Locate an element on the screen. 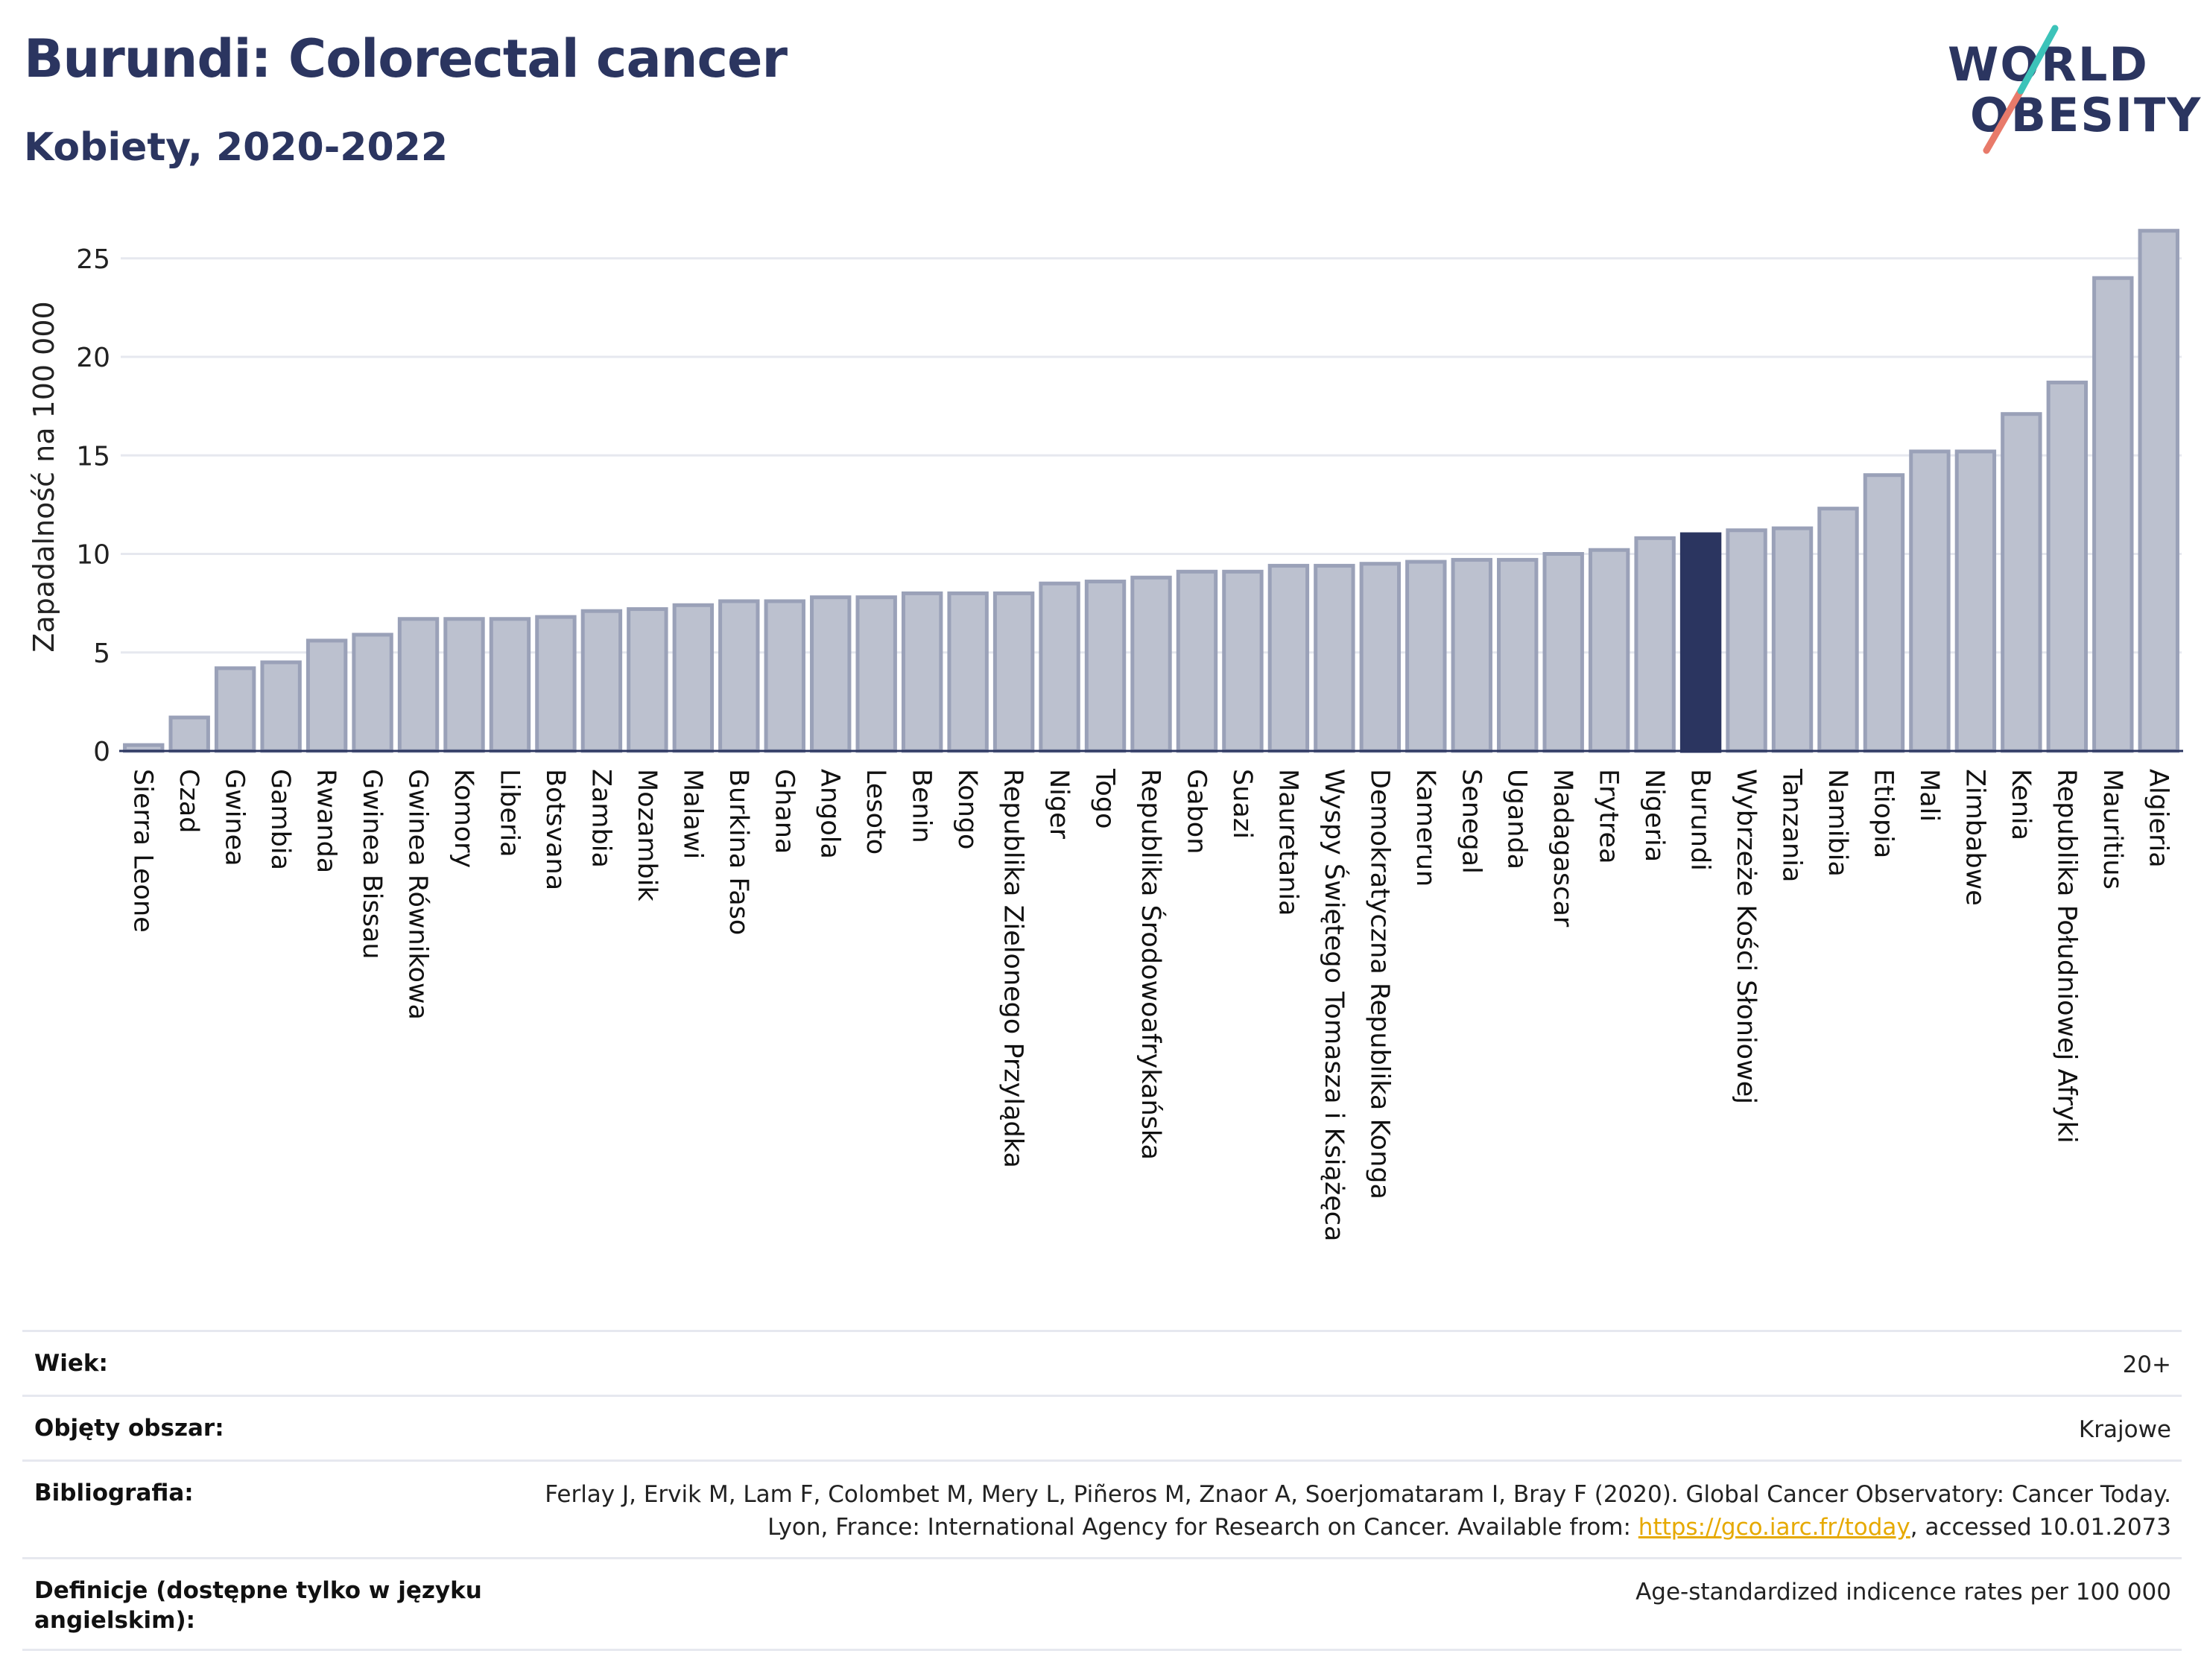 This screenshot has width=2204, height=1680. x-tick-label: Rwanda is located at coordinates (326, 821).